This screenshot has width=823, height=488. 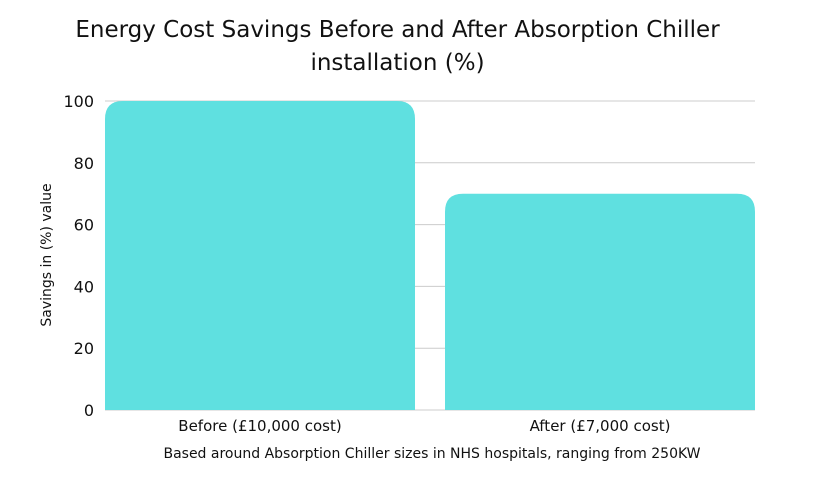 What do you see at coordinates (89, 410) in the screenshot?
I see `y-tick-label: 0` at bounding box center [89, 410].